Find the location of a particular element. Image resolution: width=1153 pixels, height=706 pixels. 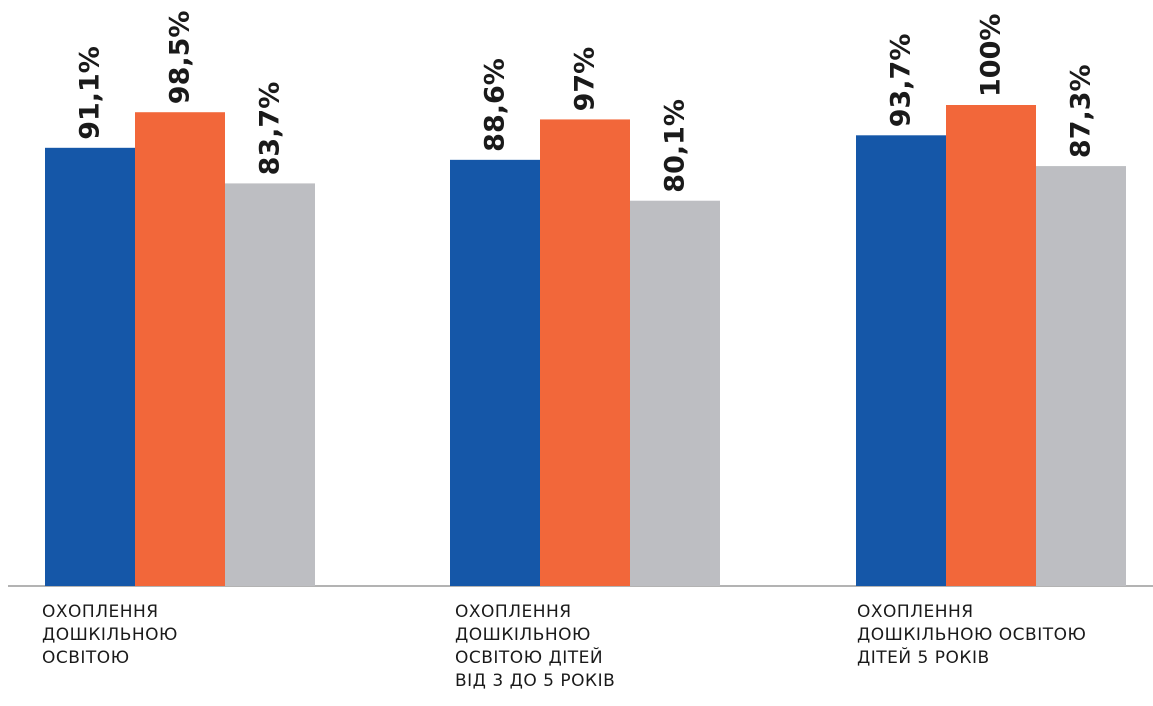

category-label-line: ДІТЕЙ 5 РОКІВ is located at coordinates (971, 658).